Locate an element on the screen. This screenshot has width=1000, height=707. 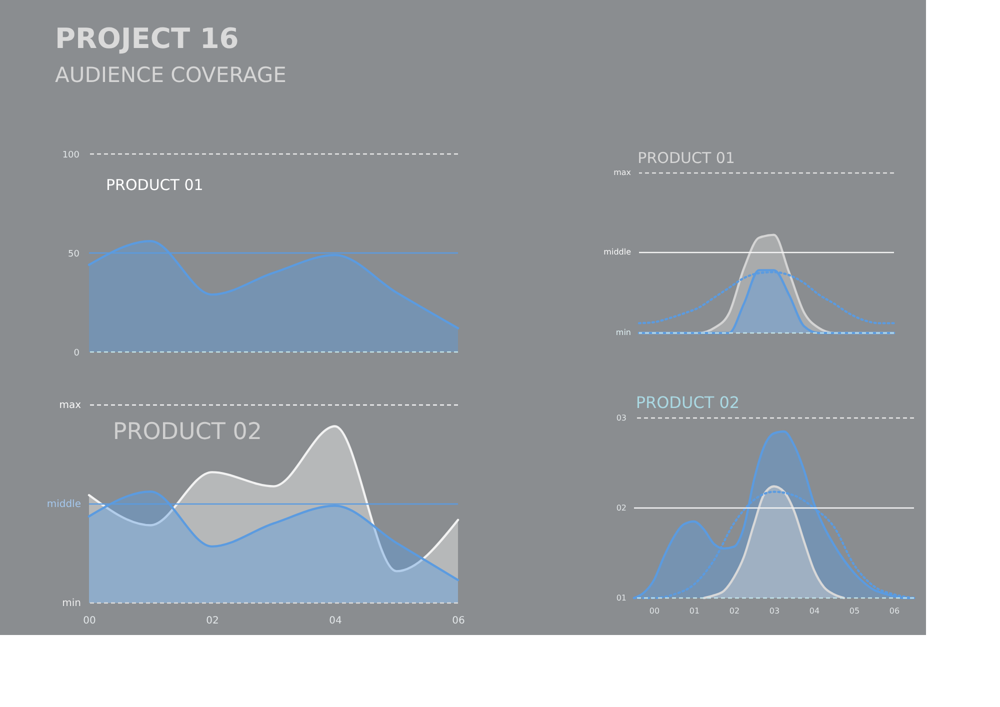
y-tick-label: 03 is located at coordinates (621, 418).